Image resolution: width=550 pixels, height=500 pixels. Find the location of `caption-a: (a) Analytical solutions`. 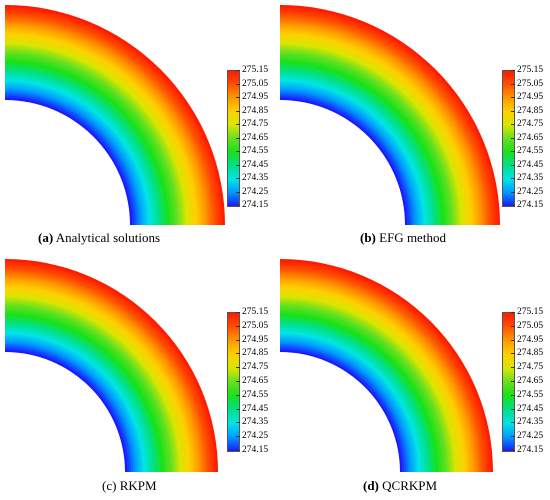

caption-a: (a) Analytical solutions is located at coordinates (99, 238).